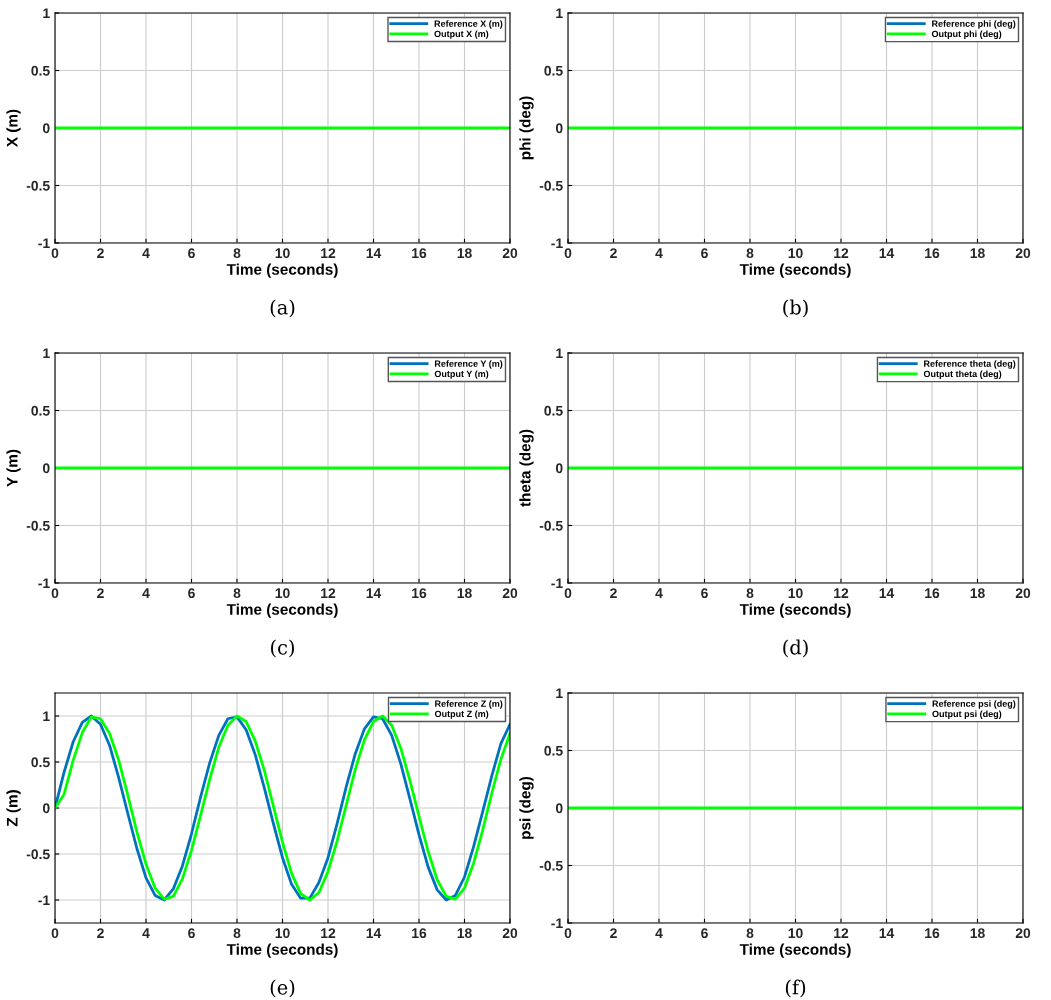  What do you see at coordinates (526, 807) in the screenshot?
I see `y-axis-title: psi (deg)` at bounding box center [526, 807].